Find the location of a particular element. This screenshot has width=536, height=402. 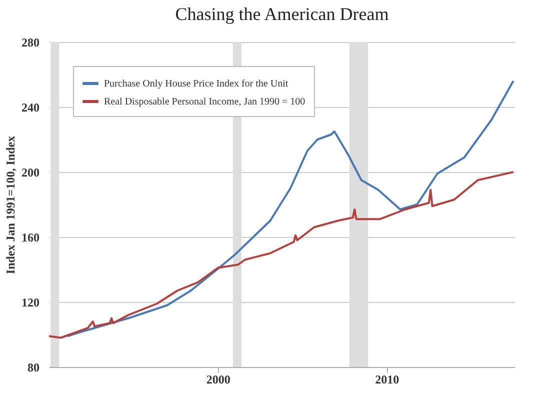

y-tick-label: 240 is located at coordinates (31, 107).